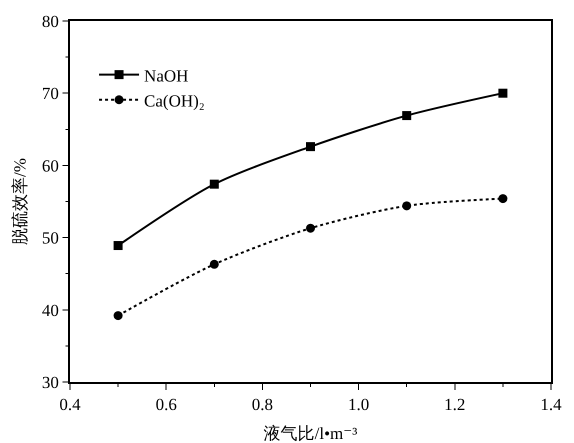  What do you see at coordinates (263, 404) in the screenshot?
I see `x-tick-label: 0.8` at bounding box center [263, 404].